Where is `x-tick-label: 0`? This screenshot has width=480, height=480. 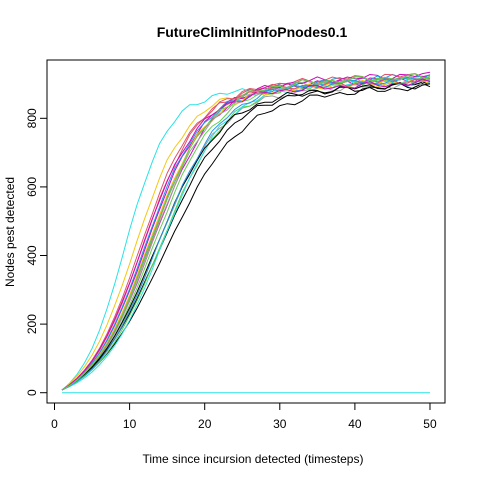
x-tick-label: 0 is located at coordinates (54, 424).